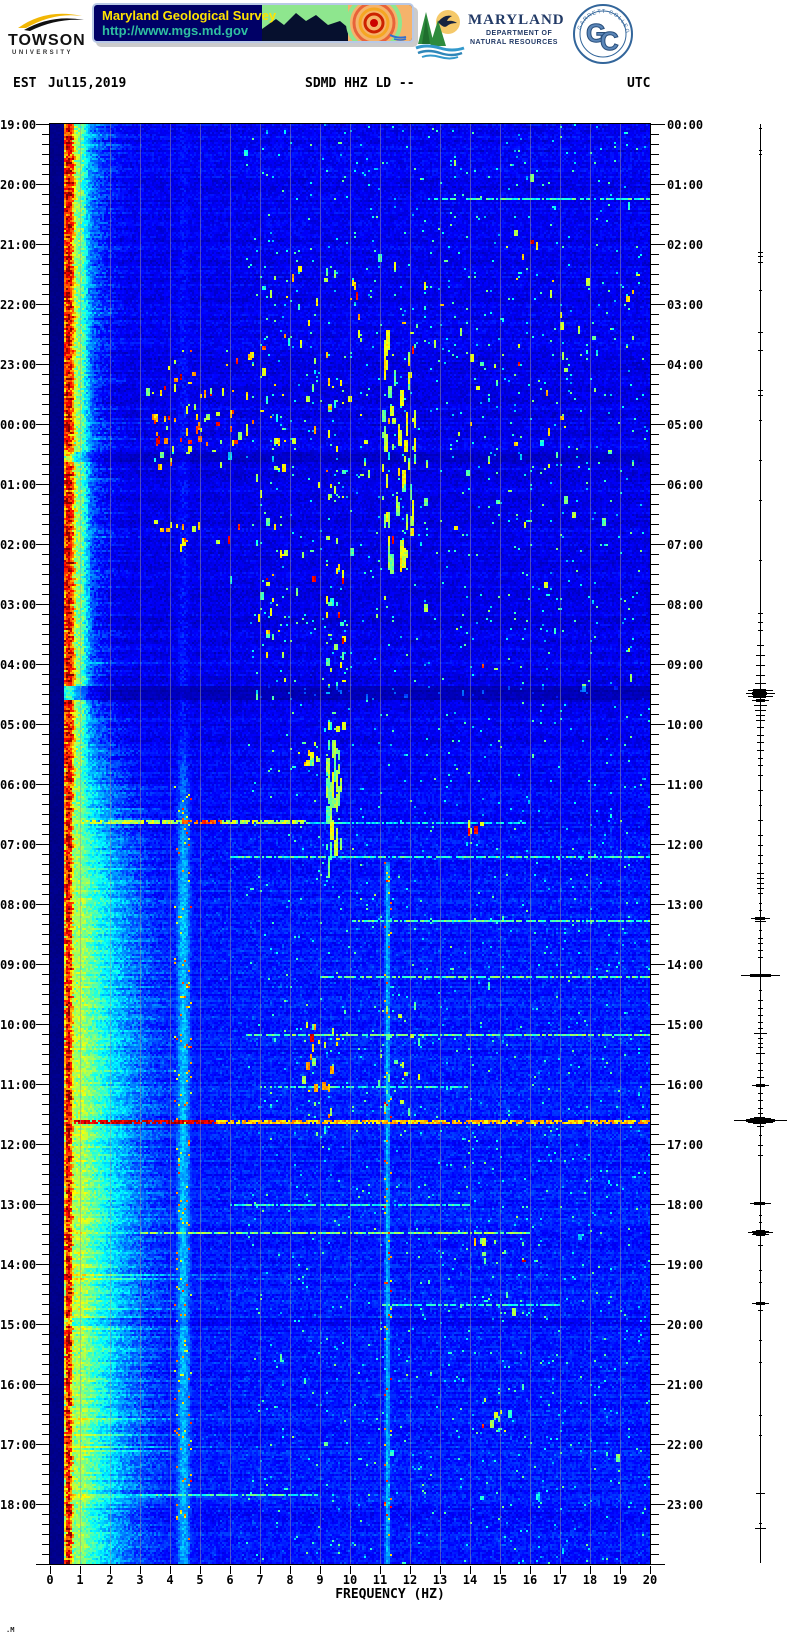 The height and width of the screenshot is (1644, 802). Describe the element at coordinates (18, 1145) in the screenshot. I see `est-hour-label: 12:00` at that location.